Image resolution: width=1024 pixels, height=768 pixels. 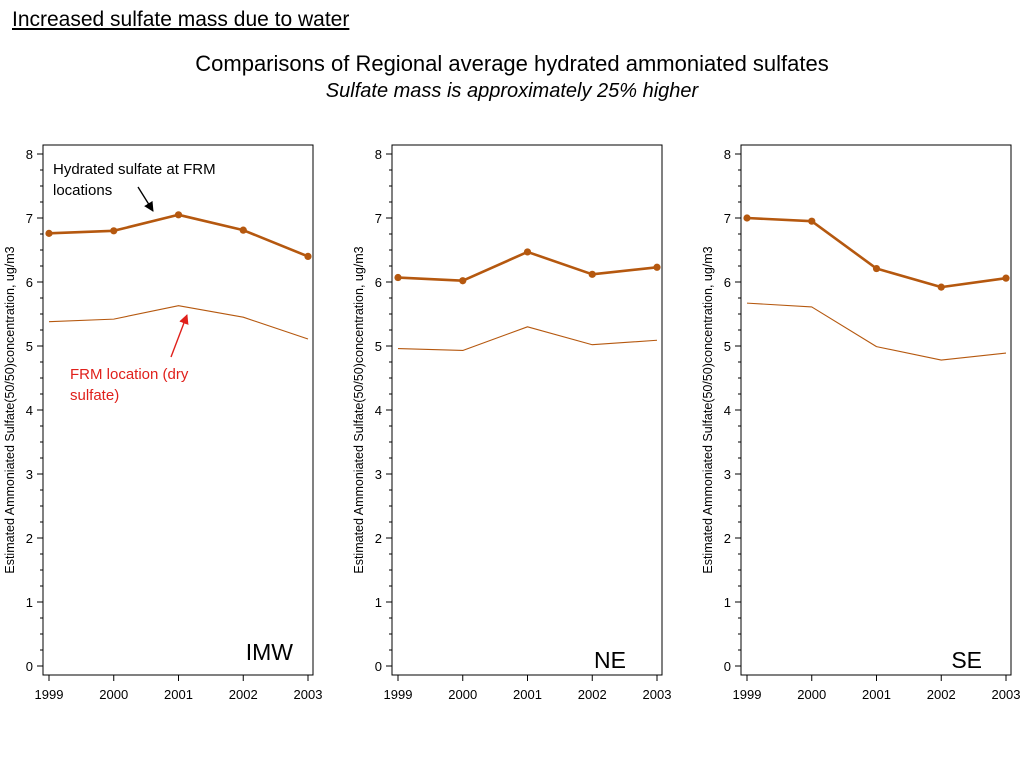 What do you see at coordinates (181, 19) in the screenshot?
I see `page-heading: Increased sulfate mass due to water` at bounding box center [181, 19].